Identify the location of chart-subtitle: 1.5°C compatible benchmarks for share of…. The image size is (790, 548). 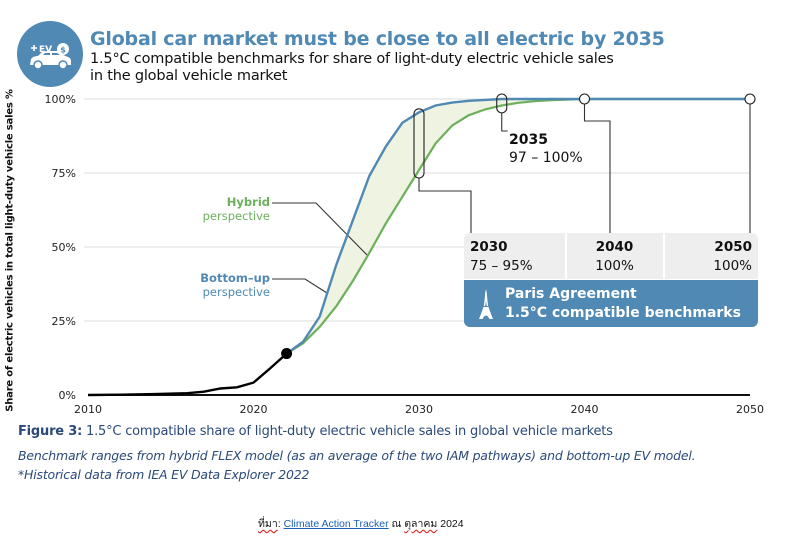
(390, 68).